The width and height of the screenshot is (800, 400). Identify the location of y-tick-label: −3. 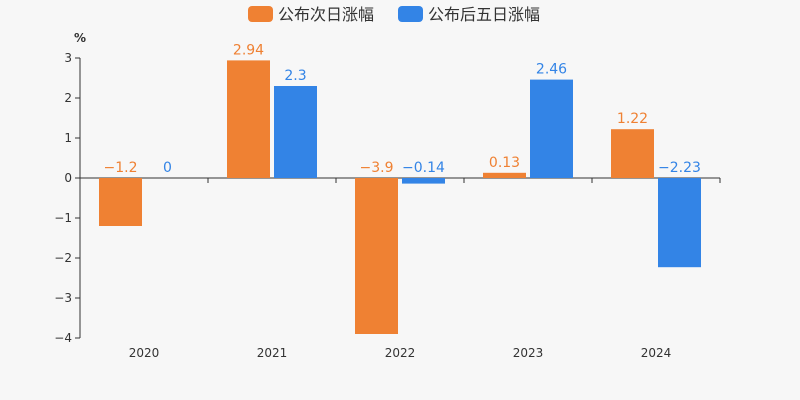
(63, 298).